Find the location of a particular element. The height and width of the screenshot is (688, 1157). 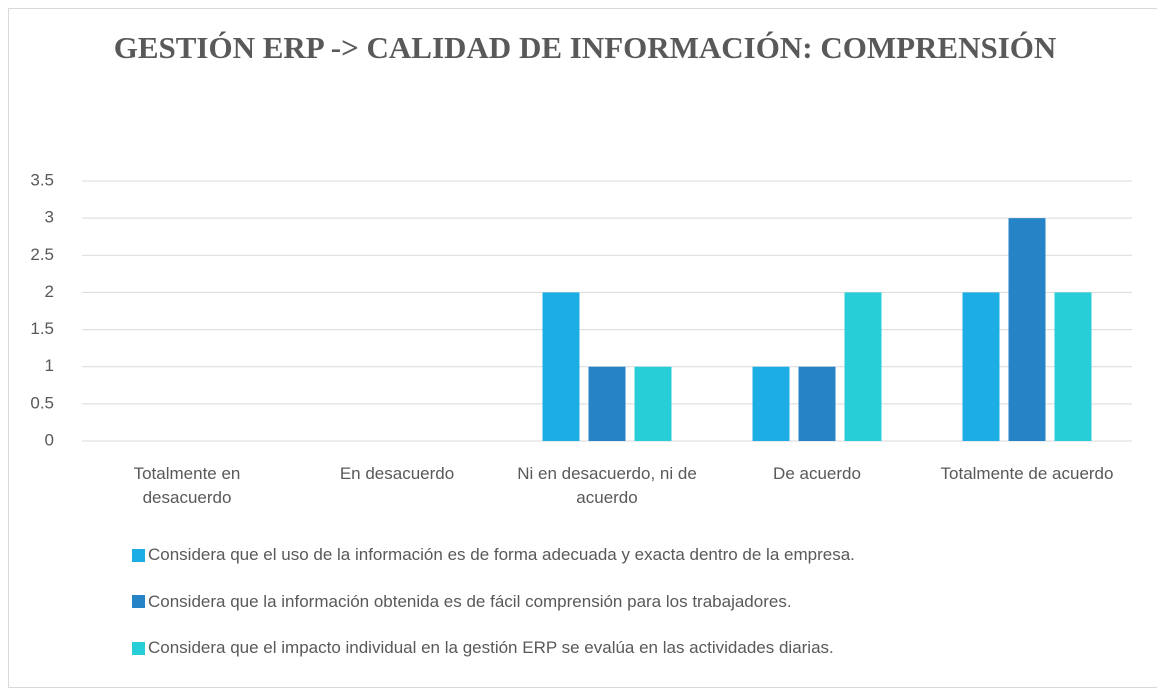

x-tick-label: Totalmente de acuerdo is located at coordinates (1027, 473).